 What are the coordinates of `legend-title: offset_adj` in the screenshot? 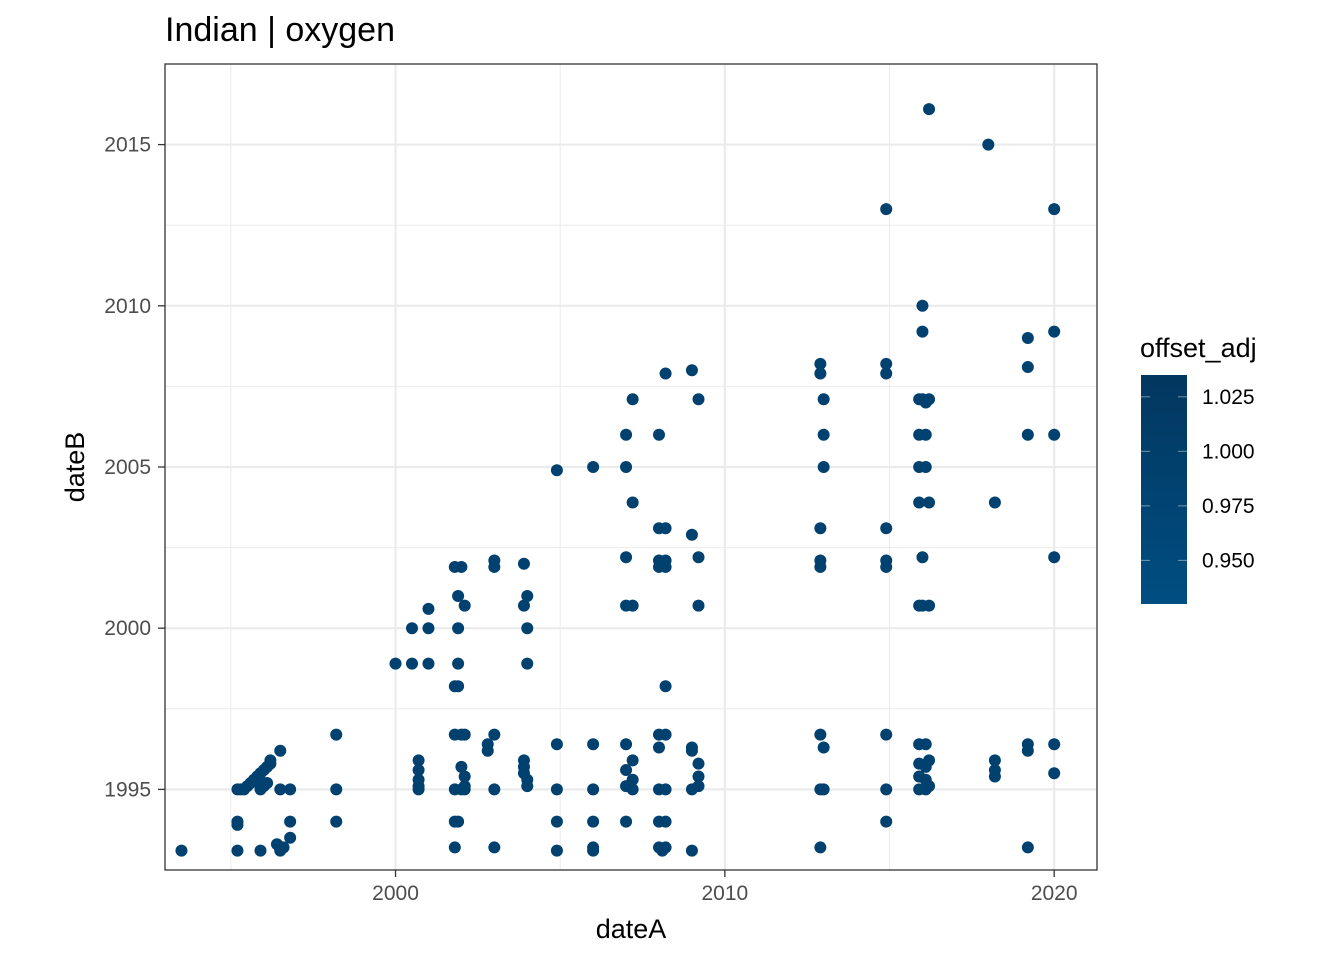 It's located at (1198, 348).